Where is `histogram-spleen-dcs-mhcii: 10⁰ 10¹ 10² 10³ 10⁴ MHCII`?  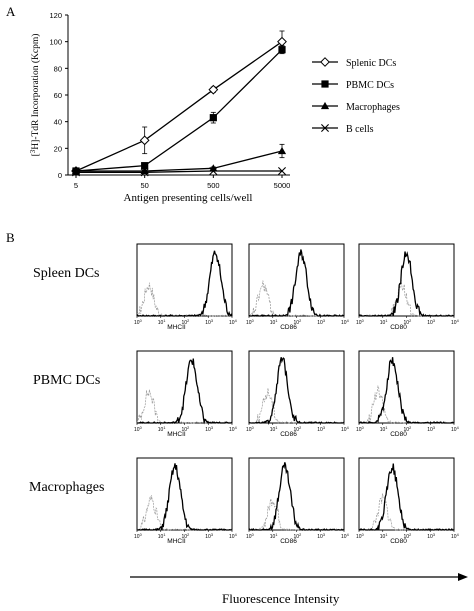
histogram-spleen-dcs-mhcii: 10⁰ 10¹ 10² 10³ 10⁴ MHCII is located at coordinates (185, 287).